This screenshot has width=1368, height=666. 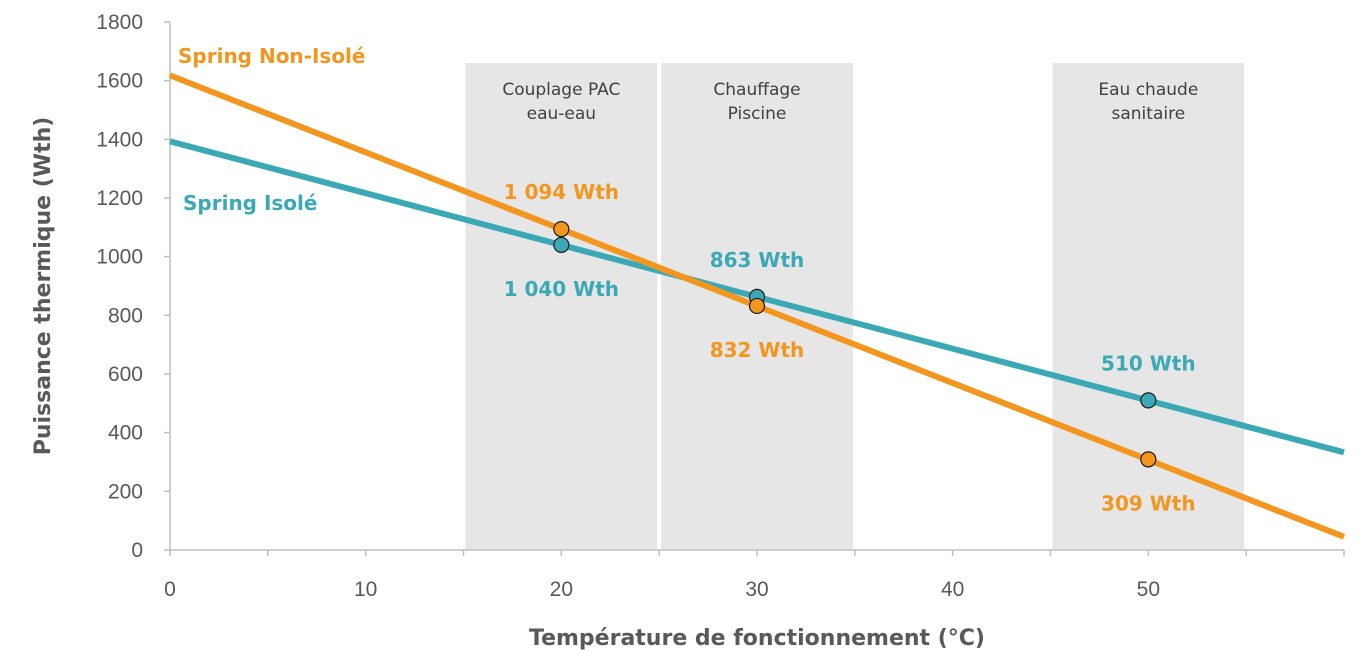 I want to click on band-0-label-line-1: eau-eau, so click(x=561, y=114).